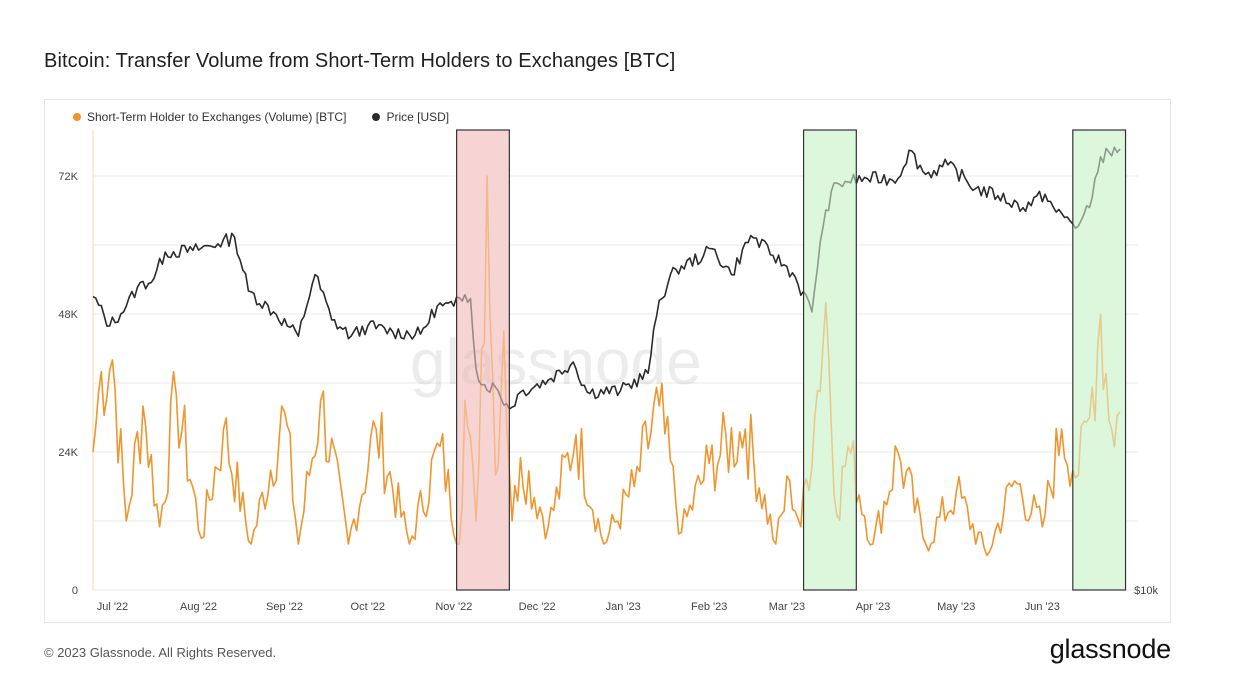 The height and width of the screenshot is (699, 1247). What do you see at coordinates (68, 177) in the screenshot?
I see `y-left-tick-label: 72K` at bounding box center [68, 177].